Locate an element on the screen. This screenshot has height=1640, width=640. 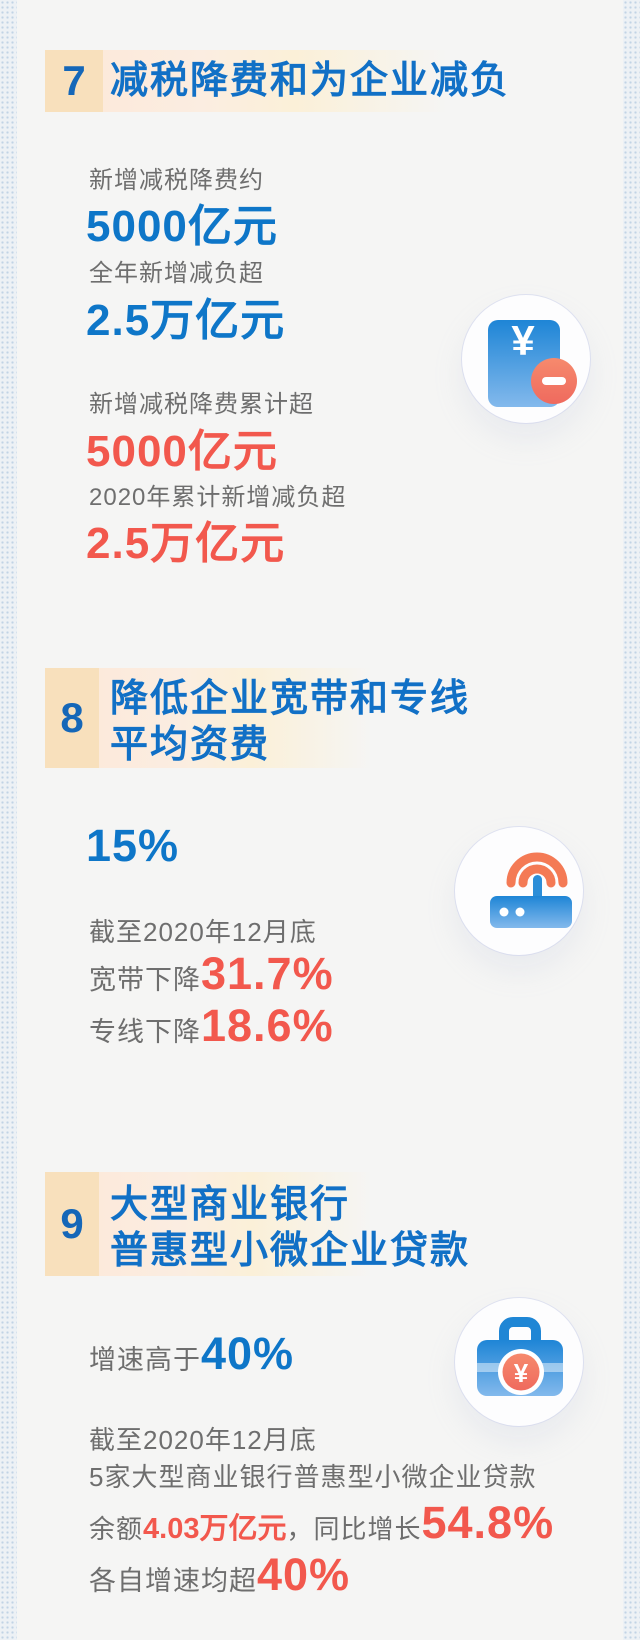
growth-value: 54.8% is located at coordinates (488, 1522).